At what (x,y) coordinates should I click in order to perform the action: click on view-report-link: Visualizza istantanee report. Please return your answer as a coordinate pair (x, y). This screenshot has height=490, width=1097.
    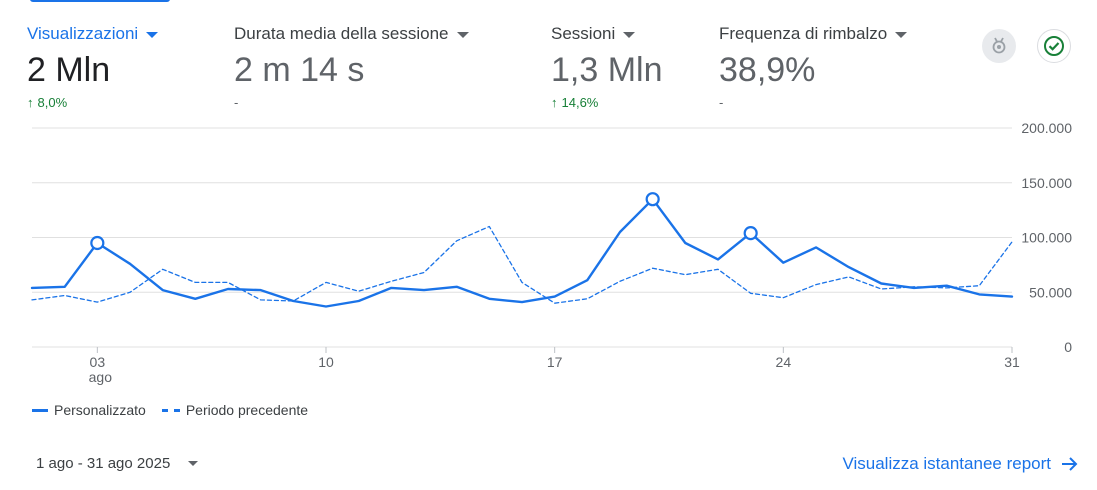
    Looking at the image, I should click on (960, 464).